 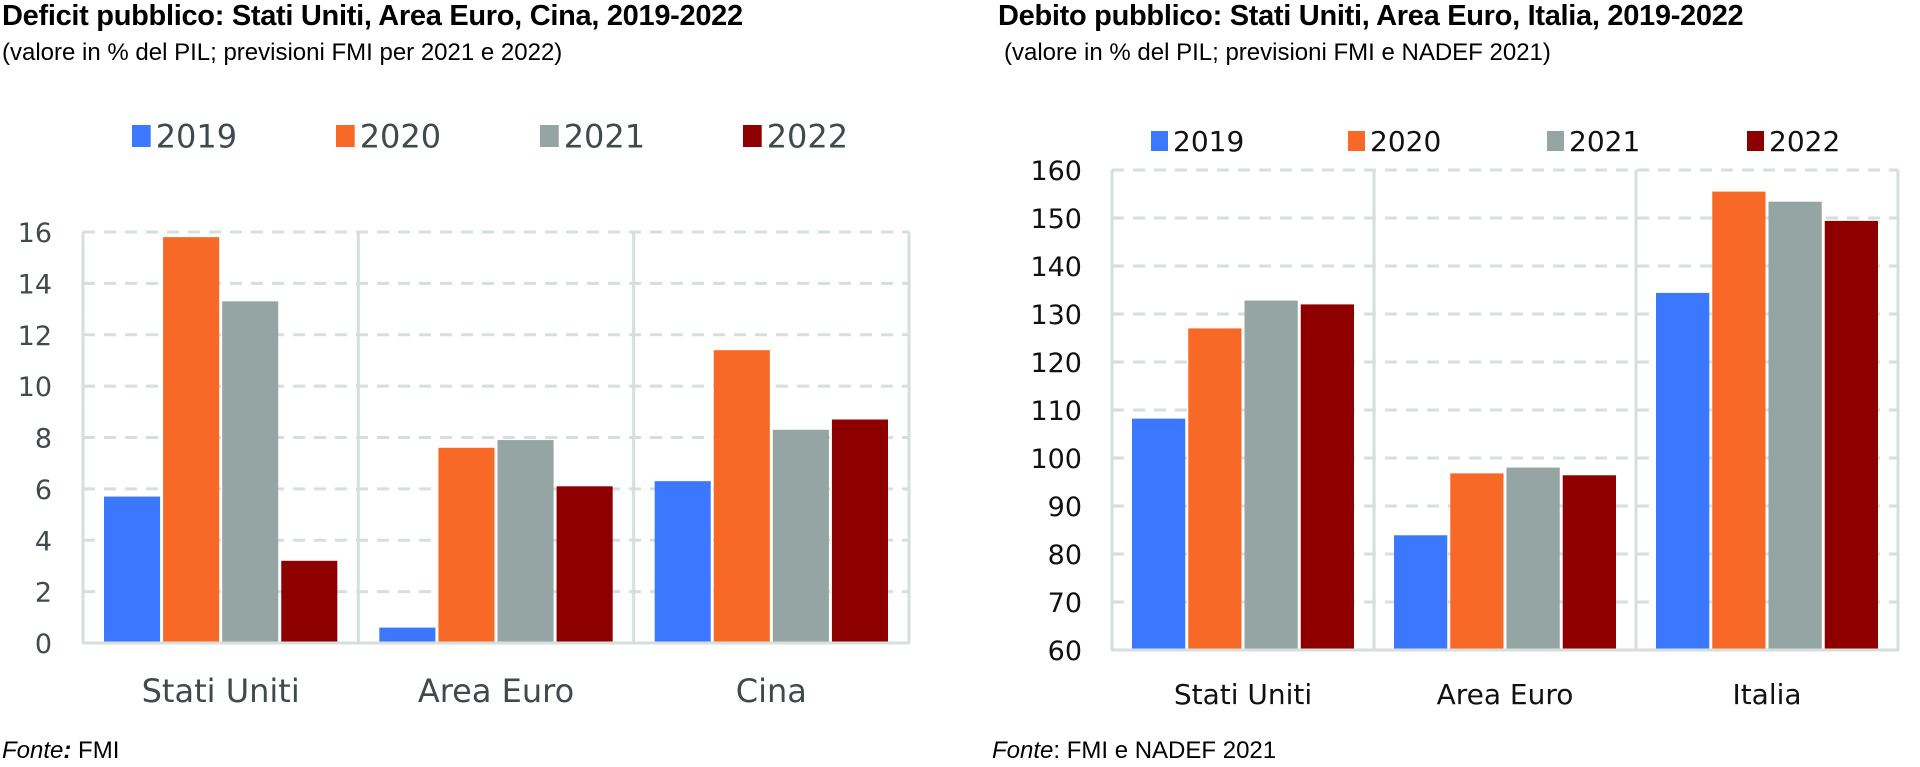 What do you see at coordinates (1056, 315) in the screenshot?
I see `y-tick-label: 130` at bounding box center [1056, 315].